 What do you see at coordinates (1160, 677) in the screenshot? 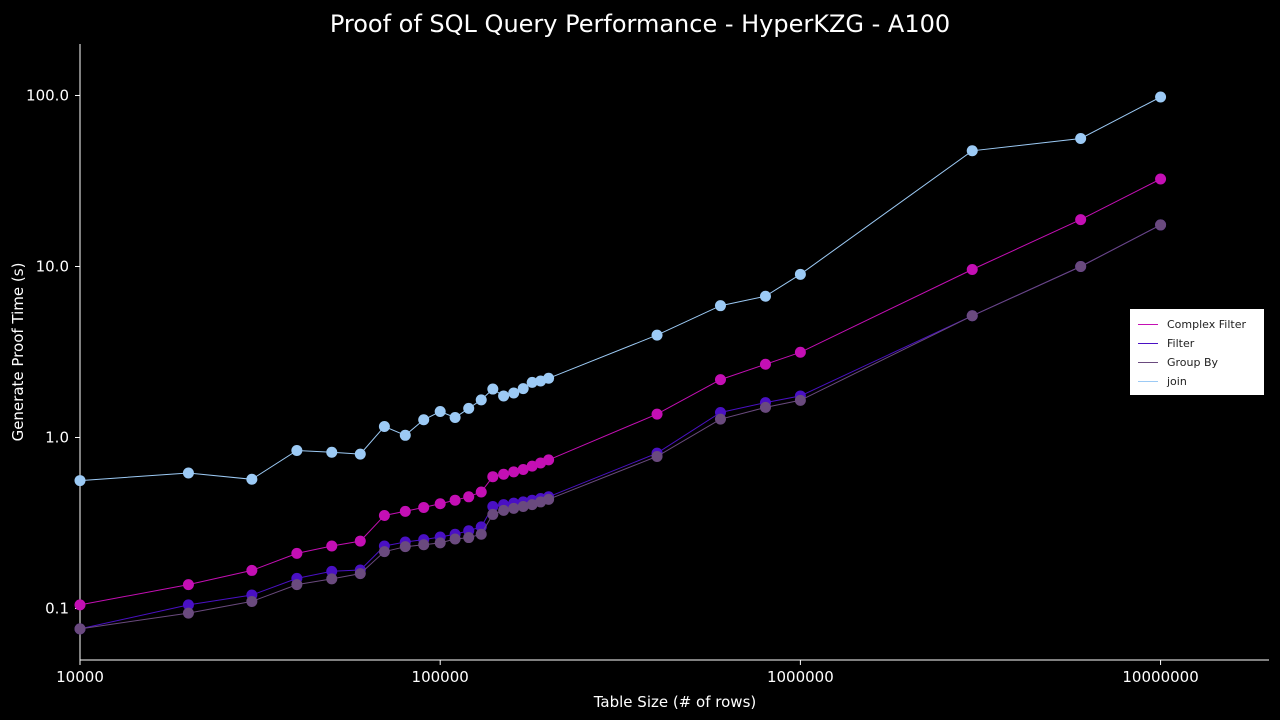
I see `x-tick-label: 10000000` at bounding box center [1160, 677].